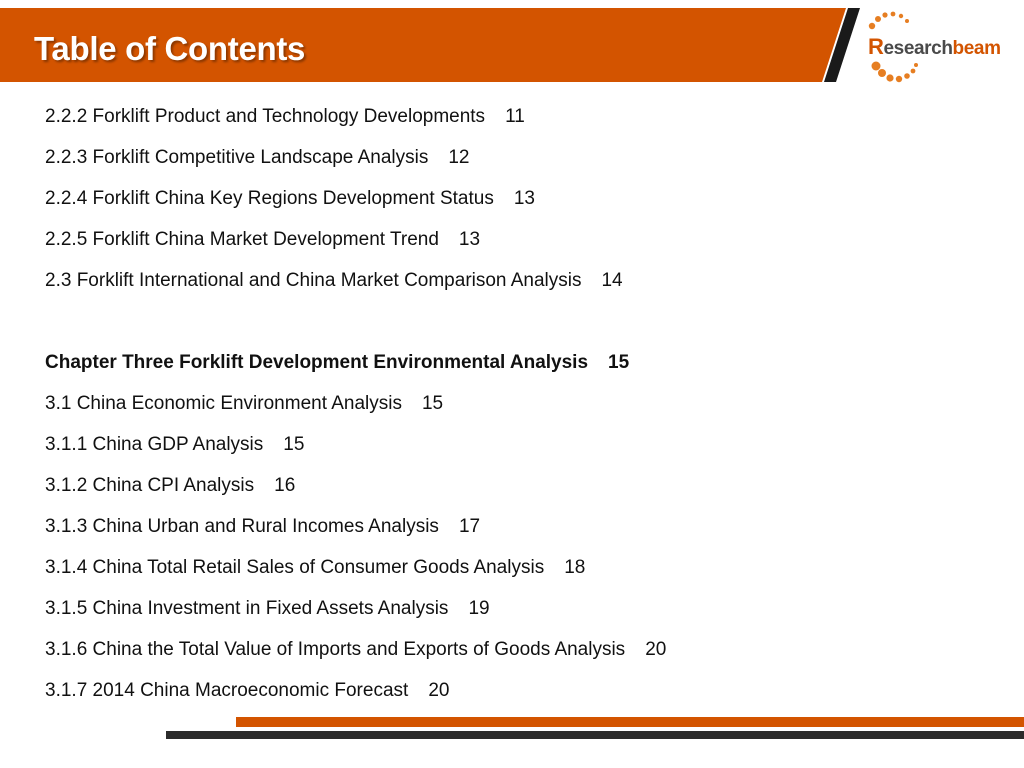 This screenshot has height=768, width=1024. Describe the element at coordinates (876, 46) in the screenshot. I see `logo-letter-r: R` at that location.